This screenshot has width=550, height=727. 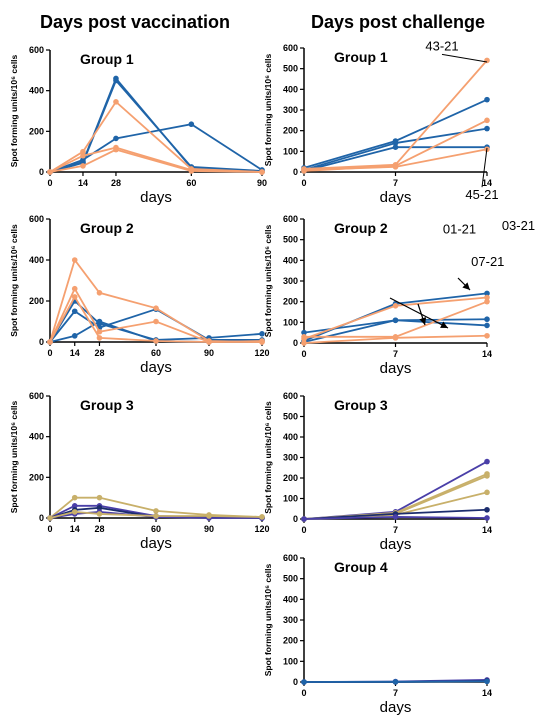 I want to click on x-tick-label: 7, so click(x=395, y=693).